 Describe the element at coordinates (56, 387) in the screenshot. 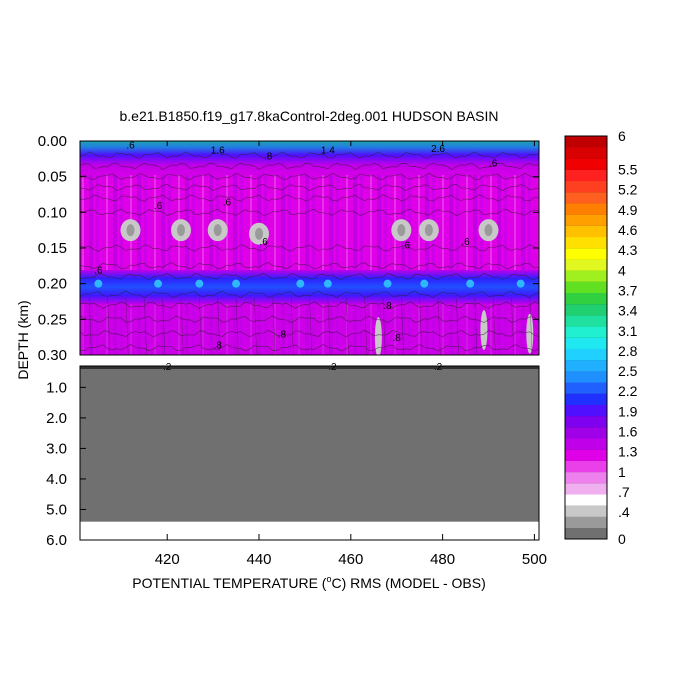

I see `y-tick-label: 1.0` at that location.